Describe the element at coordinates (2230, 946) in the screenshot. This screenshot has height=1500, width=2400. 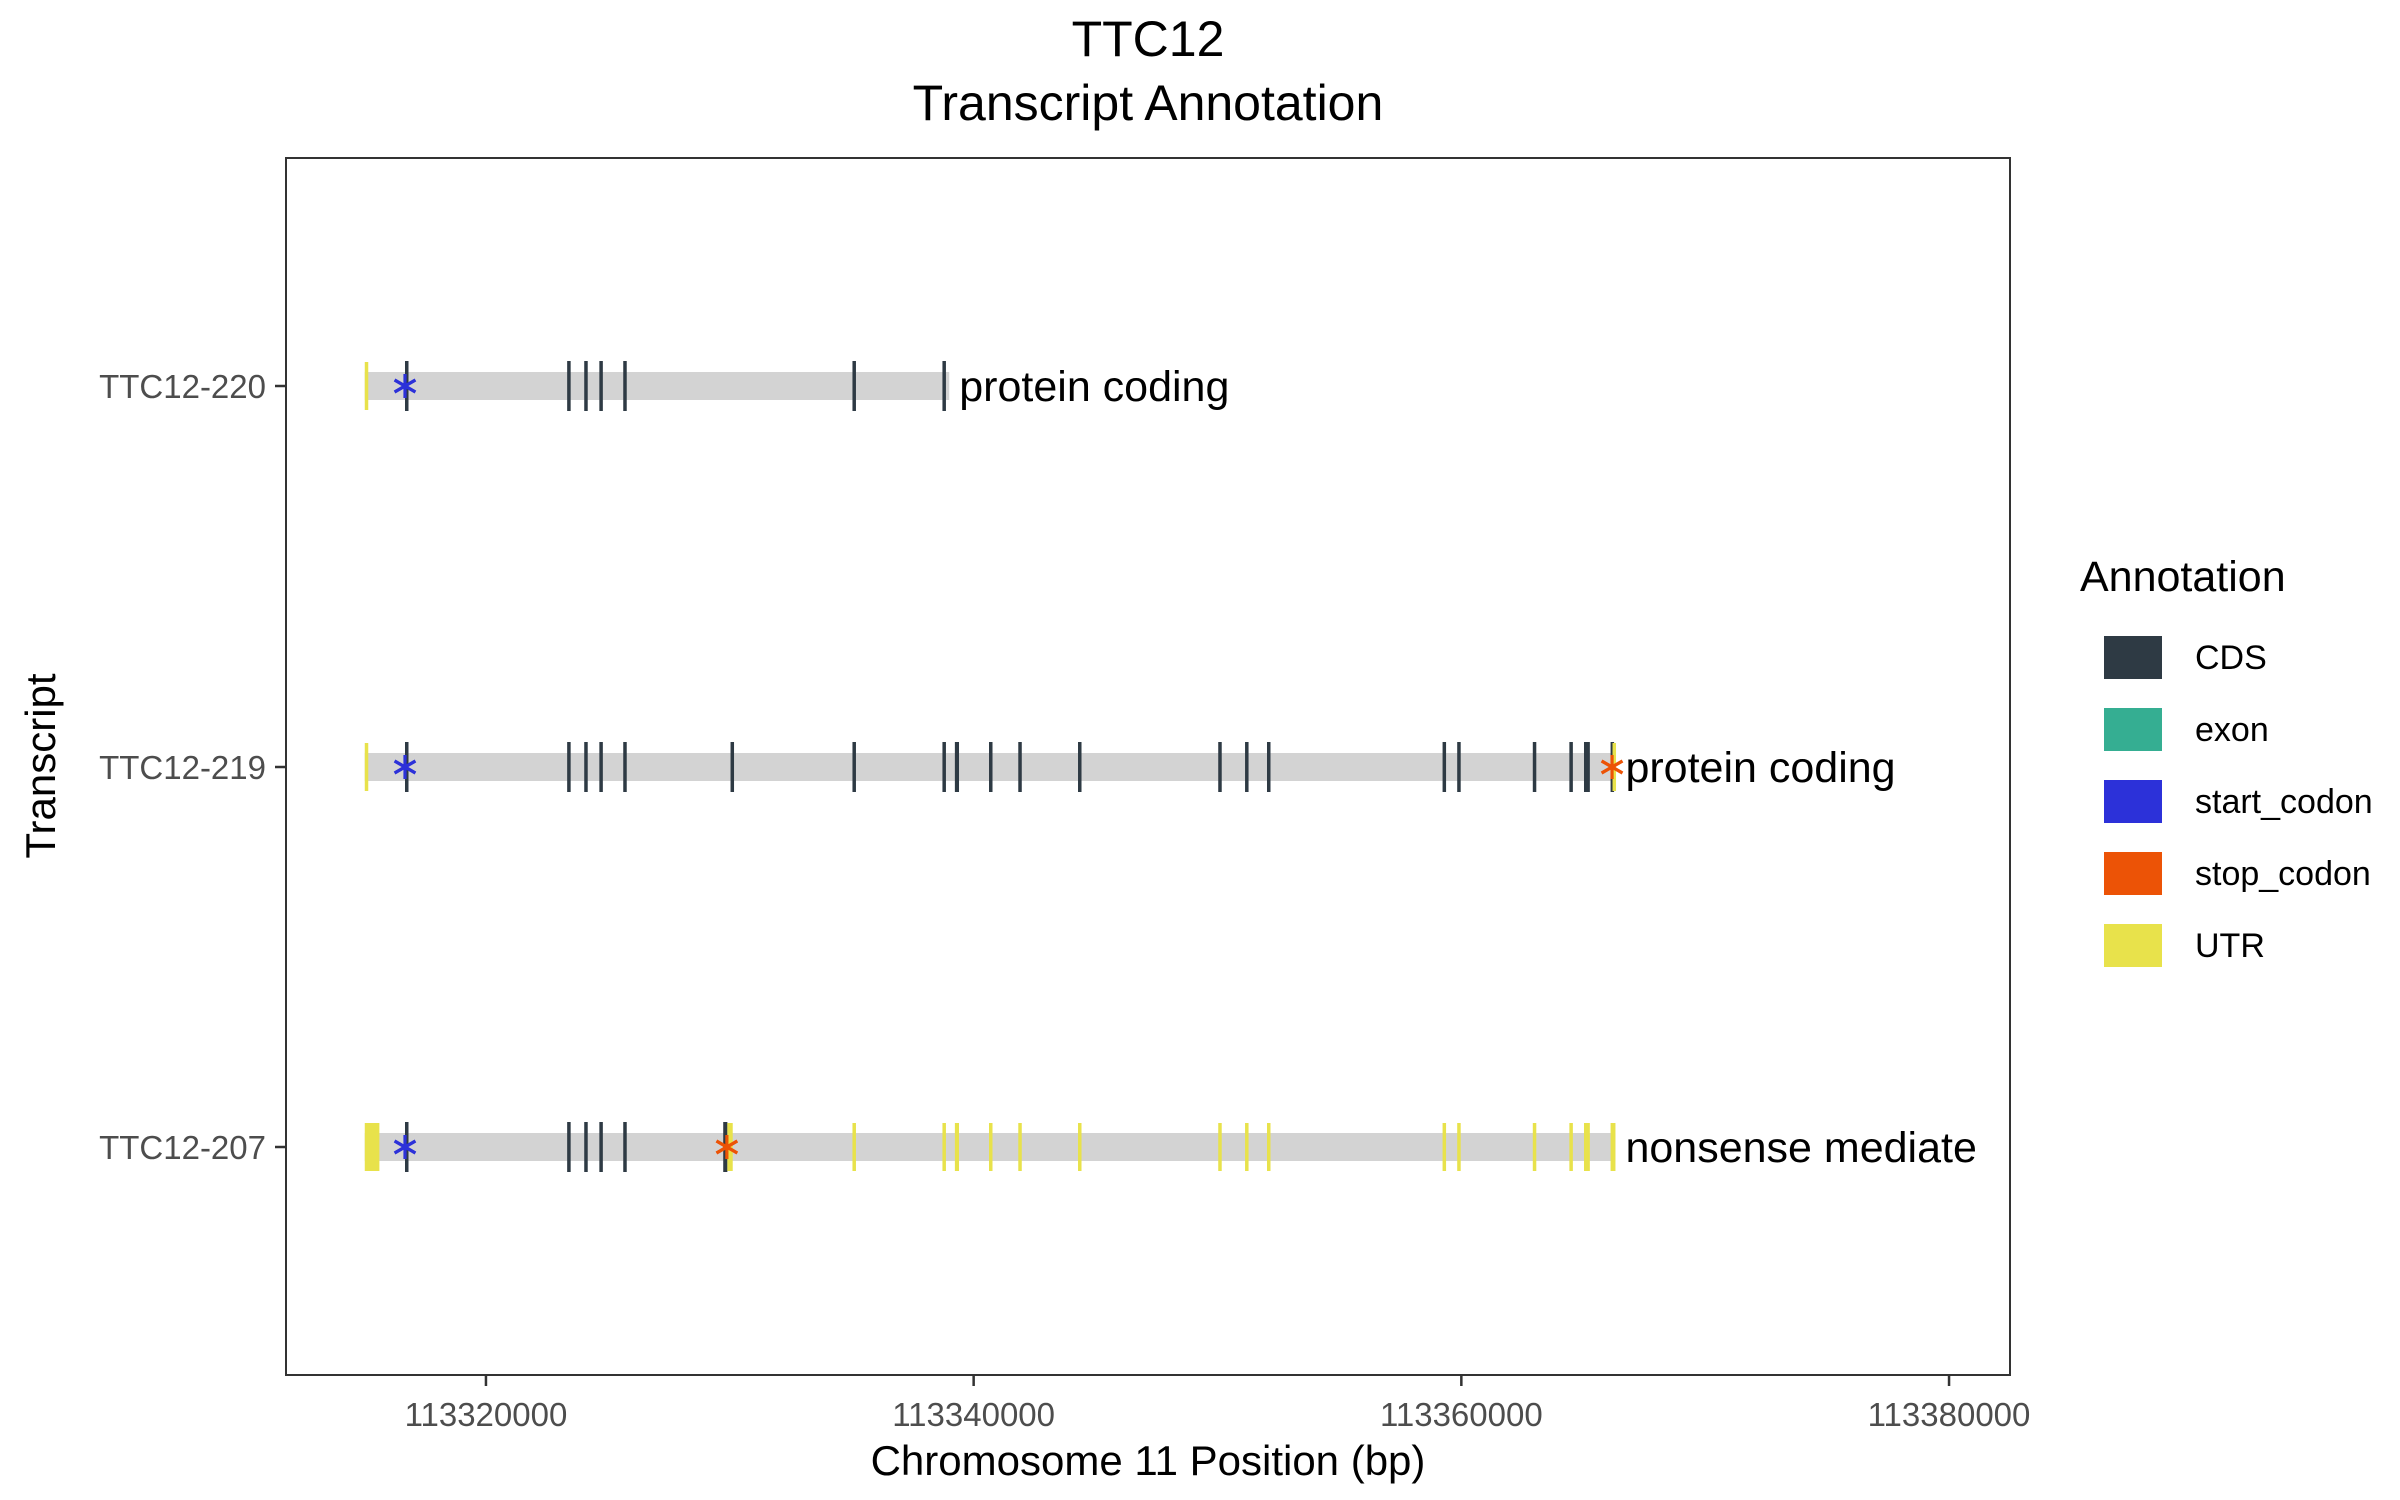
I see `legend-label: UTR` at that location.